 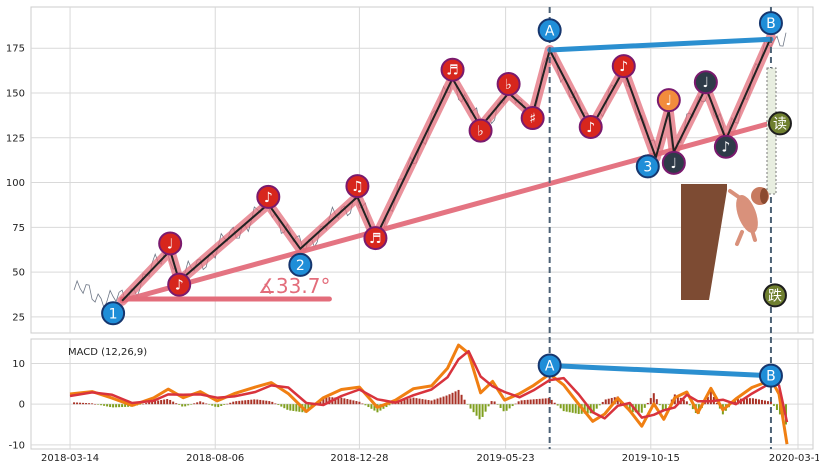 I want to click on x-tick-label: 2019-05-23, so click(x=506, y=458).